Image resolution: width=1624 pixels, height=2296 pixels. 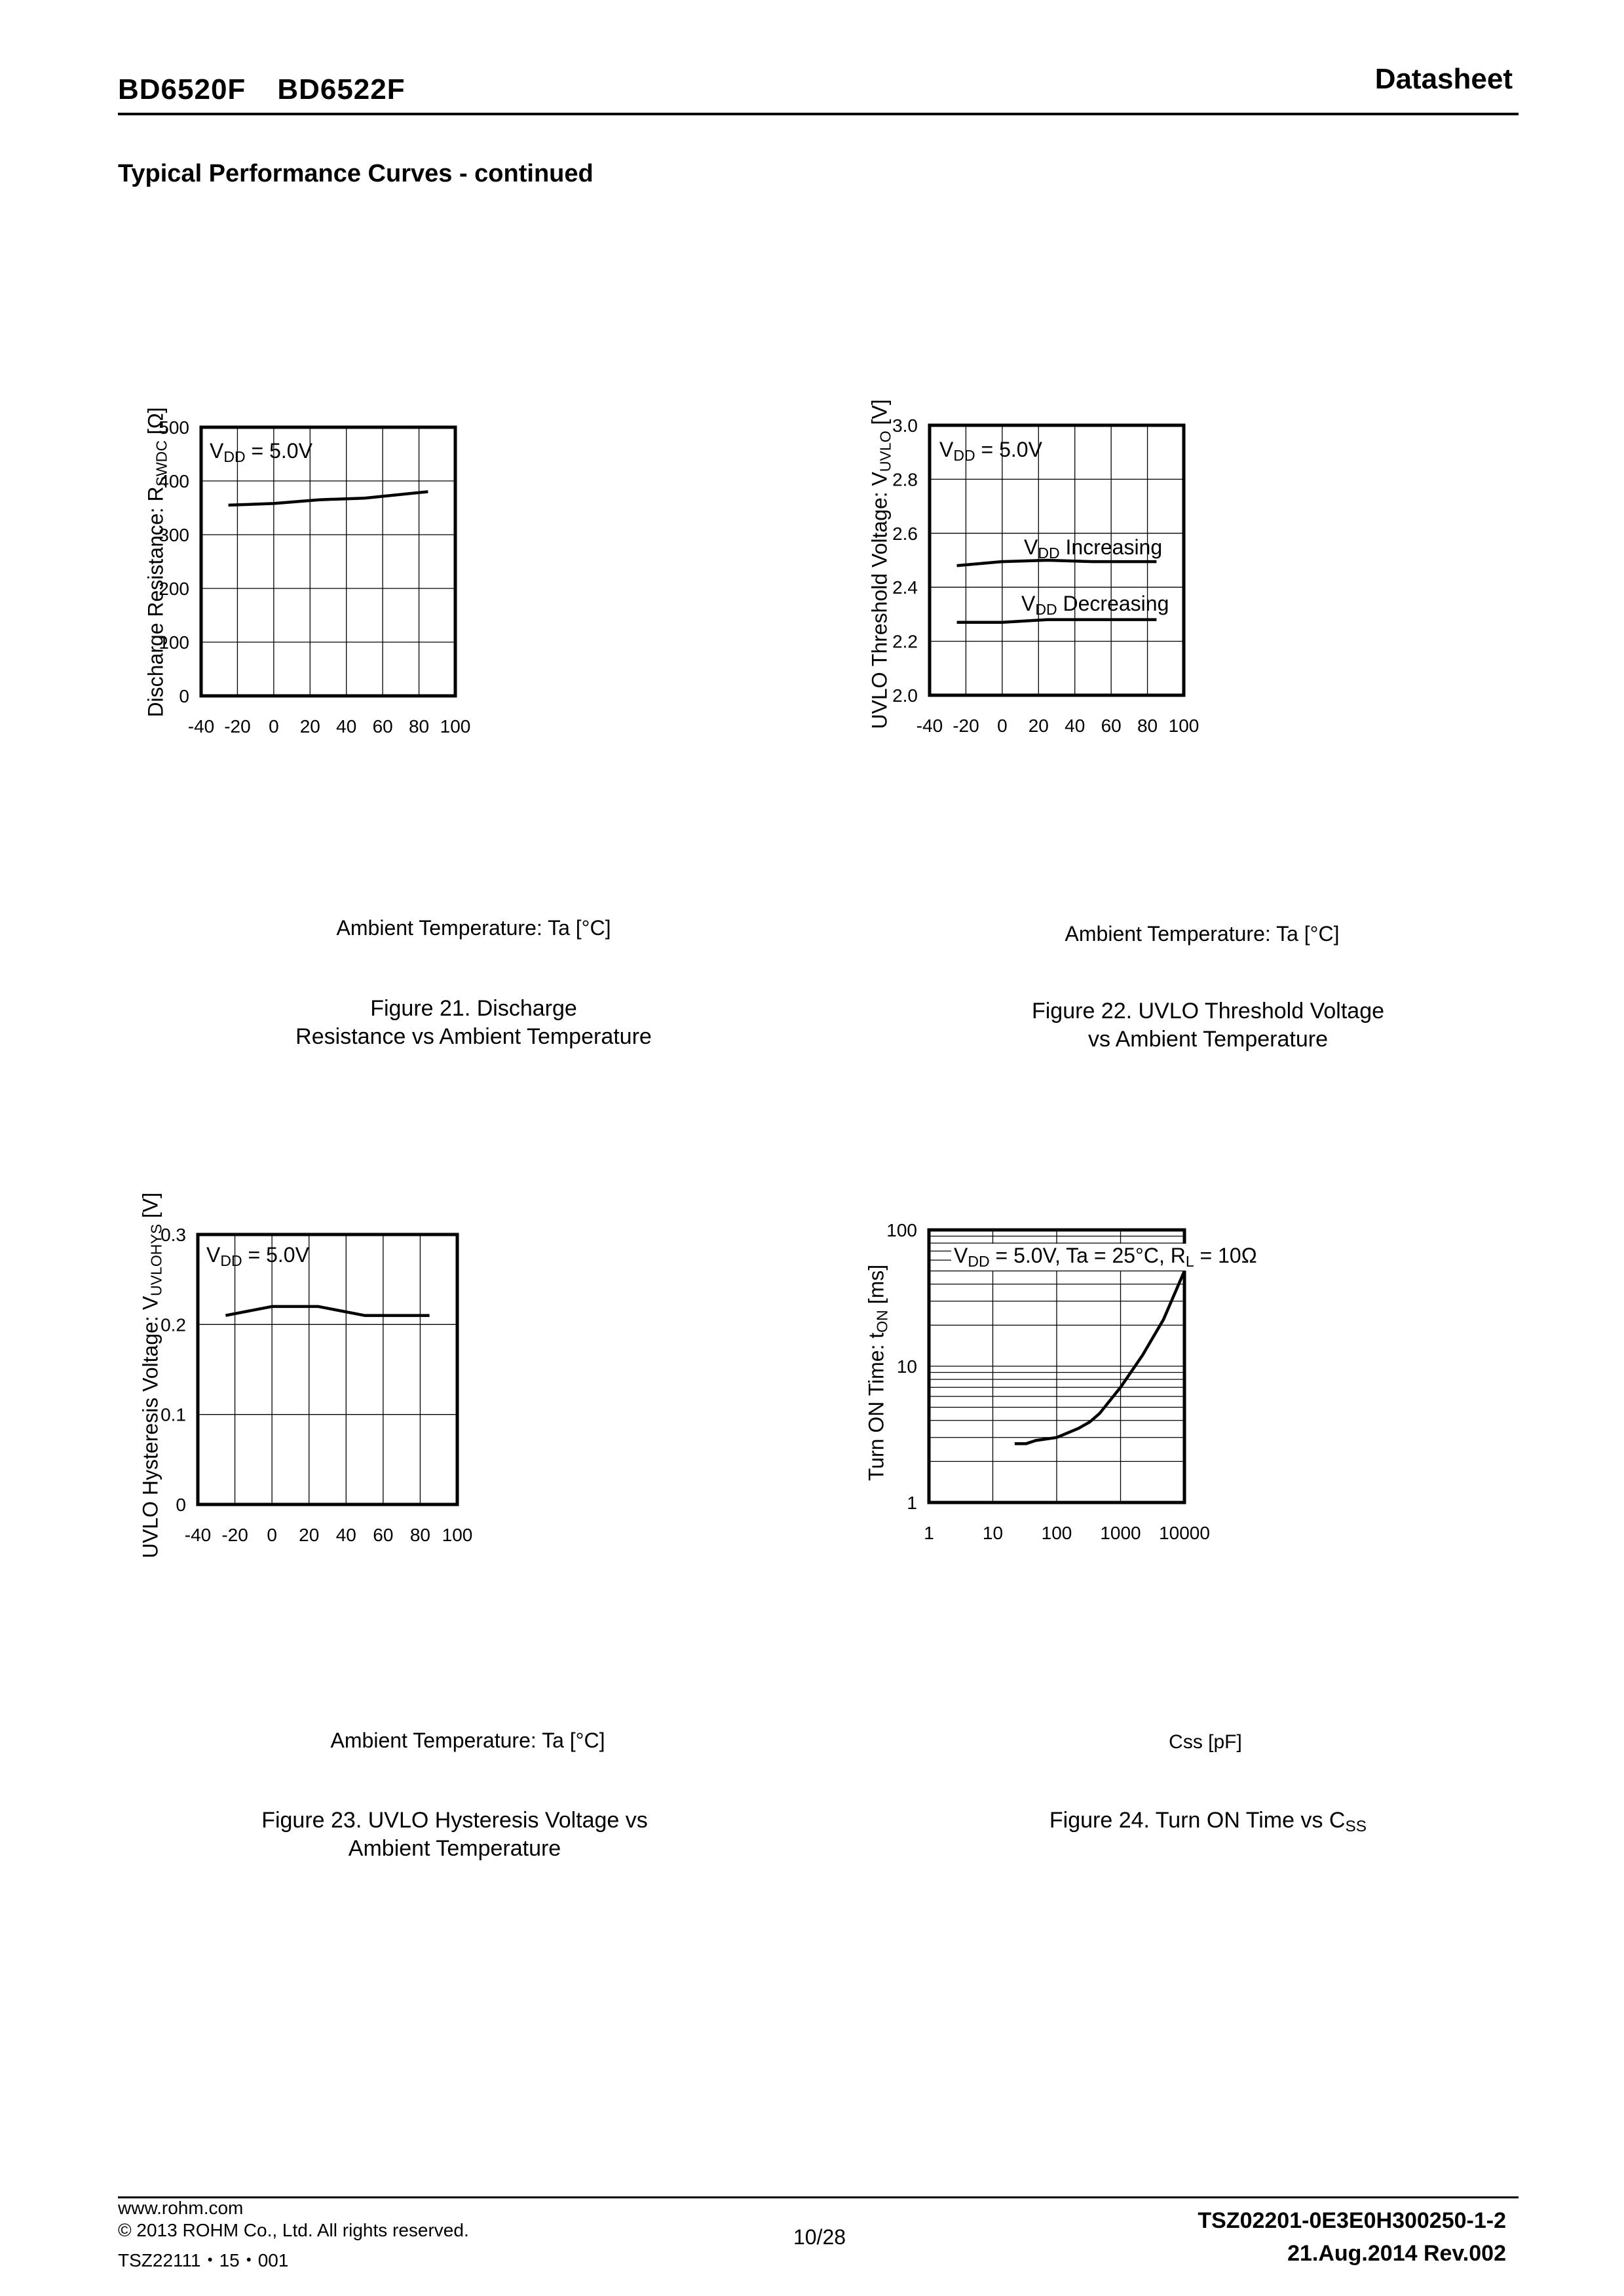 What do you see at coordinates (184, 696) in the screenshot?
I see `y-tick-label: 0` at bounding box center [184, 696].